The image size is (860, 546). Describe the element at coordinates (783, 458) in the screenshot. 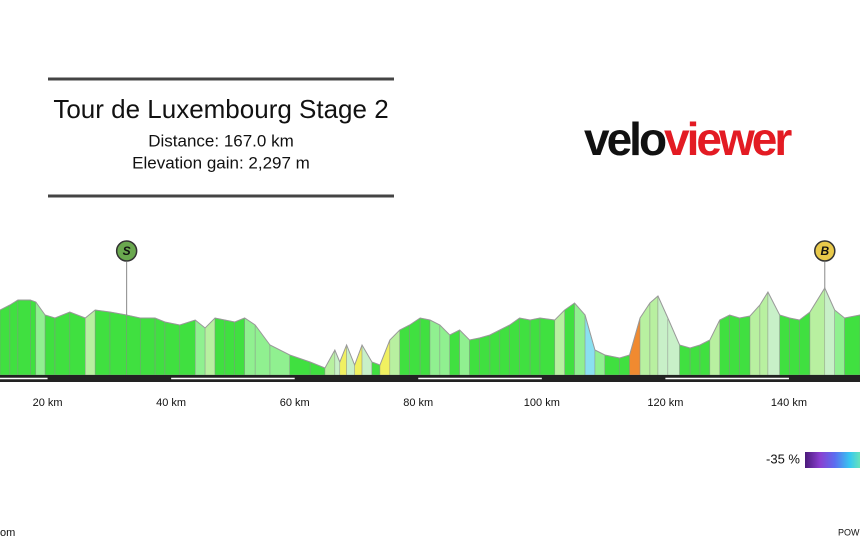

I see `legend-min-label: -35 %` at that location.